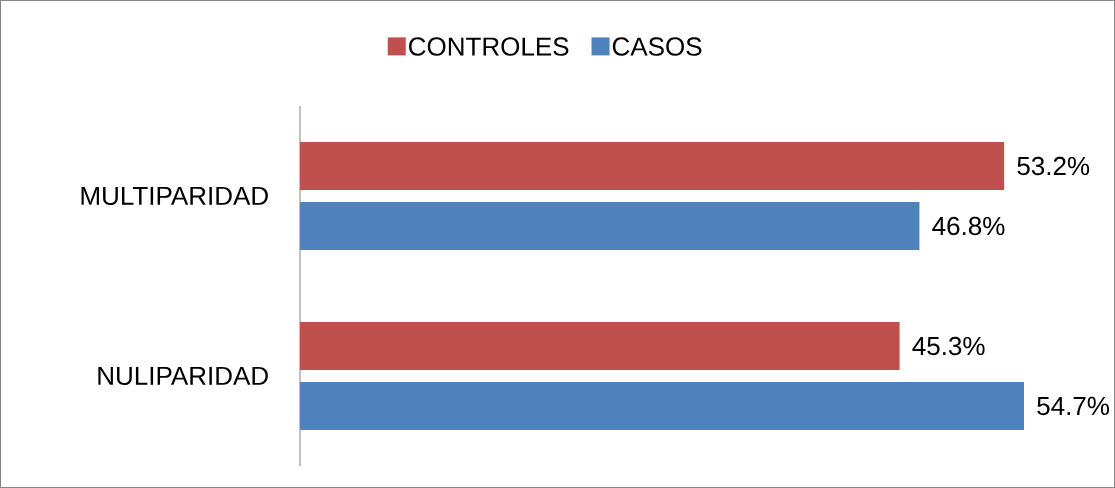  What do you see at coordinates (1053, 166) in the screenshot?
I see `data-label: 53.2%` at bounding box center [1053, 166].